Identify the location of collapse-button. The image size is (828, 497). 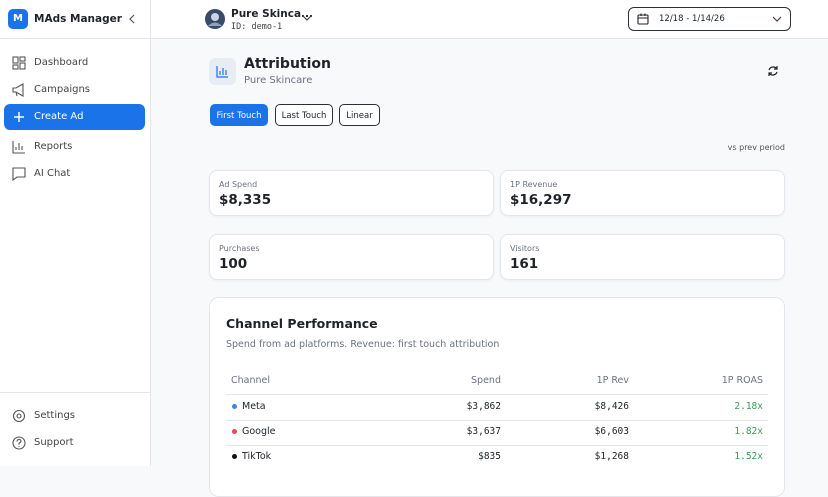
(132, 19).